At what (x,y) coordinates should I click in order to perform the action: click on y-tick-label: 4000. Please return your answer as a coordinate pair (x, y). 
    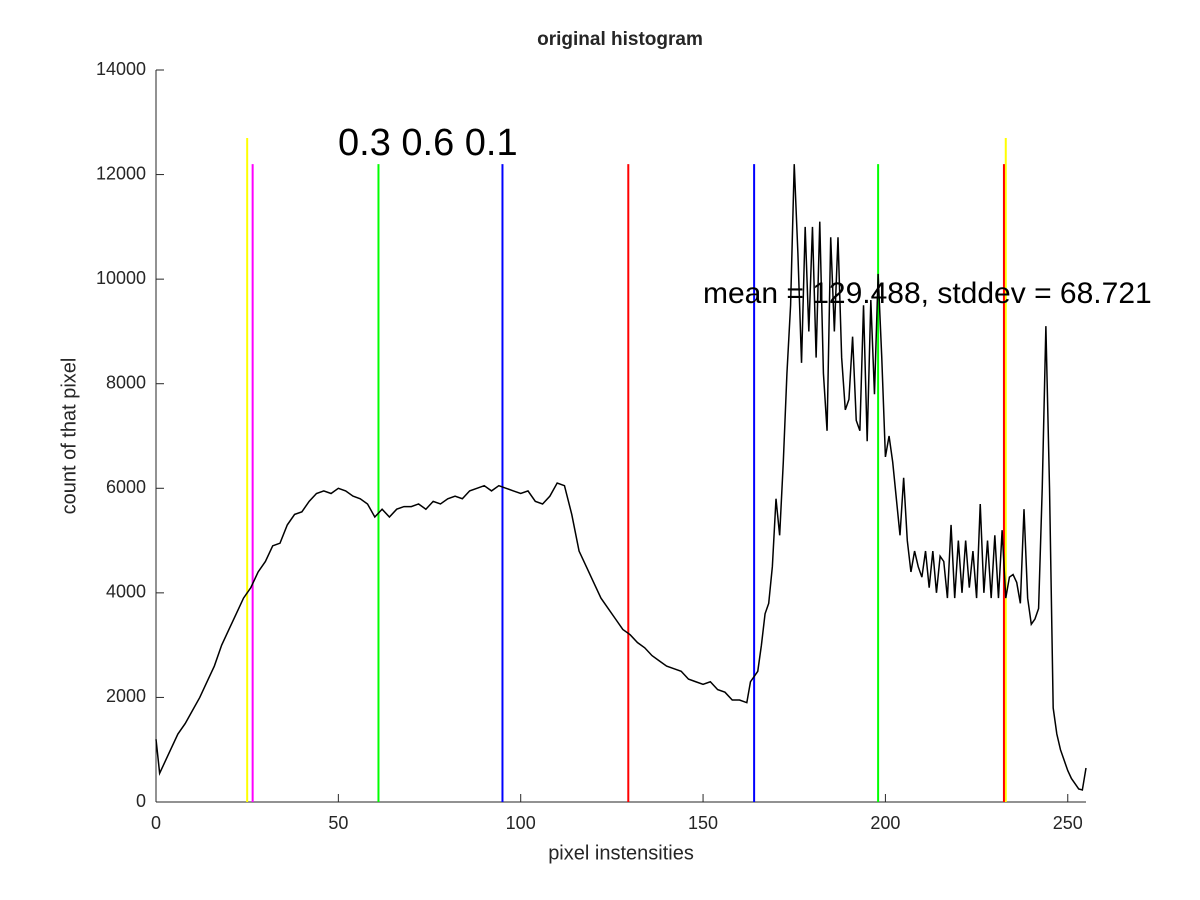
    Looking at the image, I should click on (126, 592).